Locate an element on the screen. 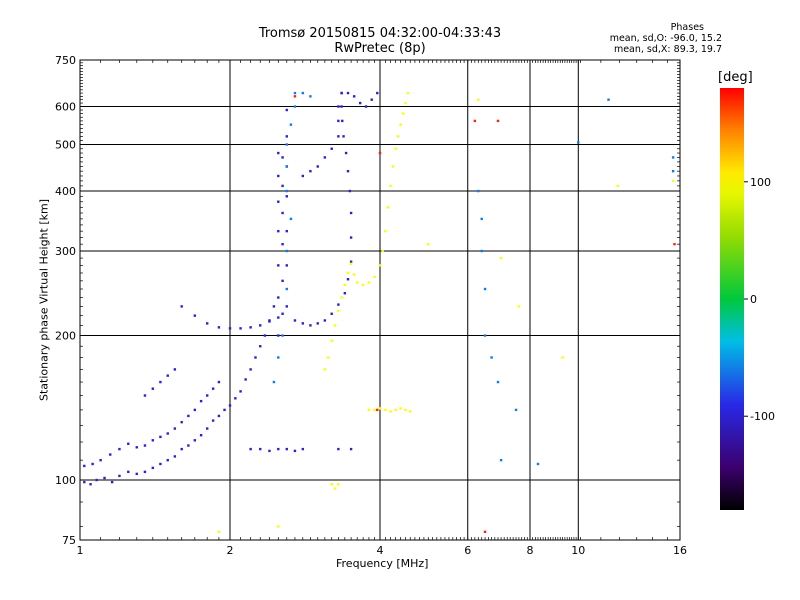 This screenshot has height=600, width=800. x-tick-label: 2 is located at coordinates (230, 550).